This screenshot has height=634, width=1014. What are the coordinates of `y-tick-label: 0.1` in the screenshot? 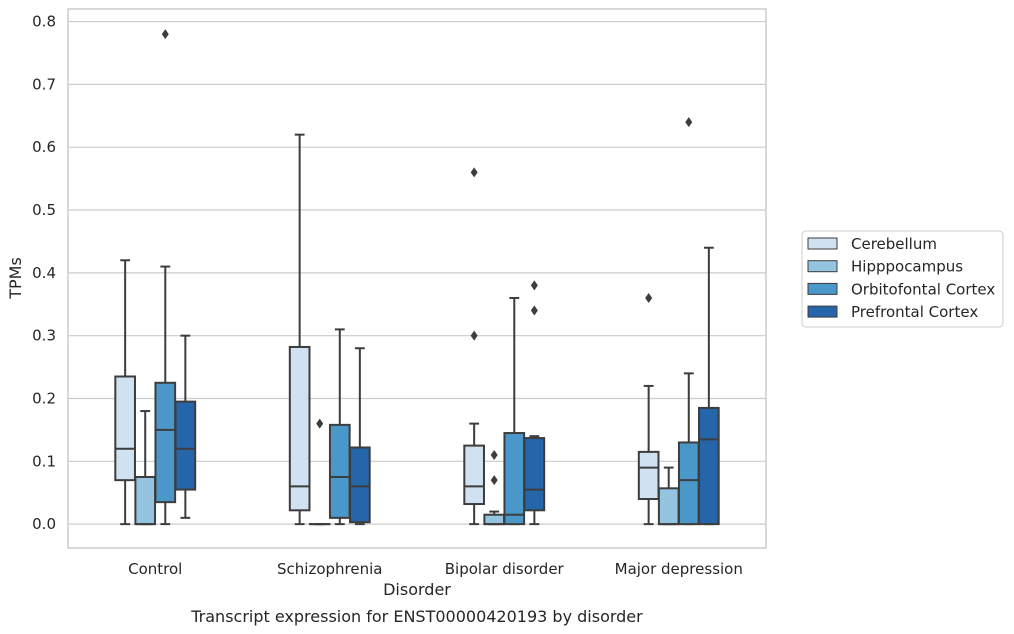 It's located at (44, 461).